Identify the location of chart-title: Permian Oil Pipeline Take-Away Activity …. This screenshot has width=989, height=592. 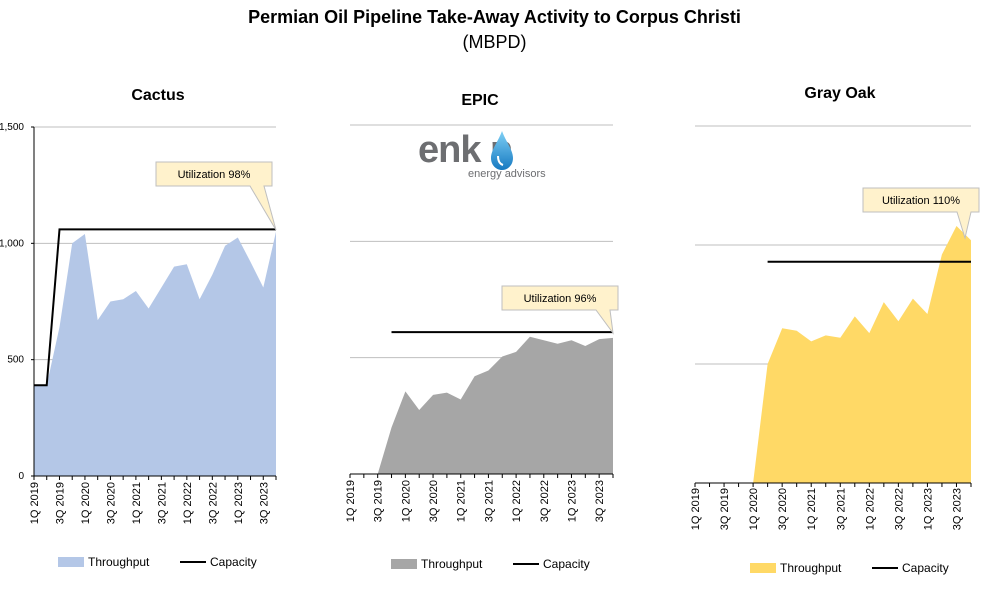
(494, 17).